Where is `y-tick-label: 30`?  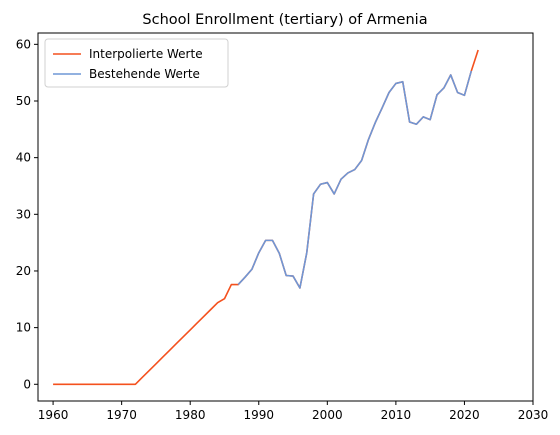
y-tick-label: 30 is located at coordinates (23, 214).